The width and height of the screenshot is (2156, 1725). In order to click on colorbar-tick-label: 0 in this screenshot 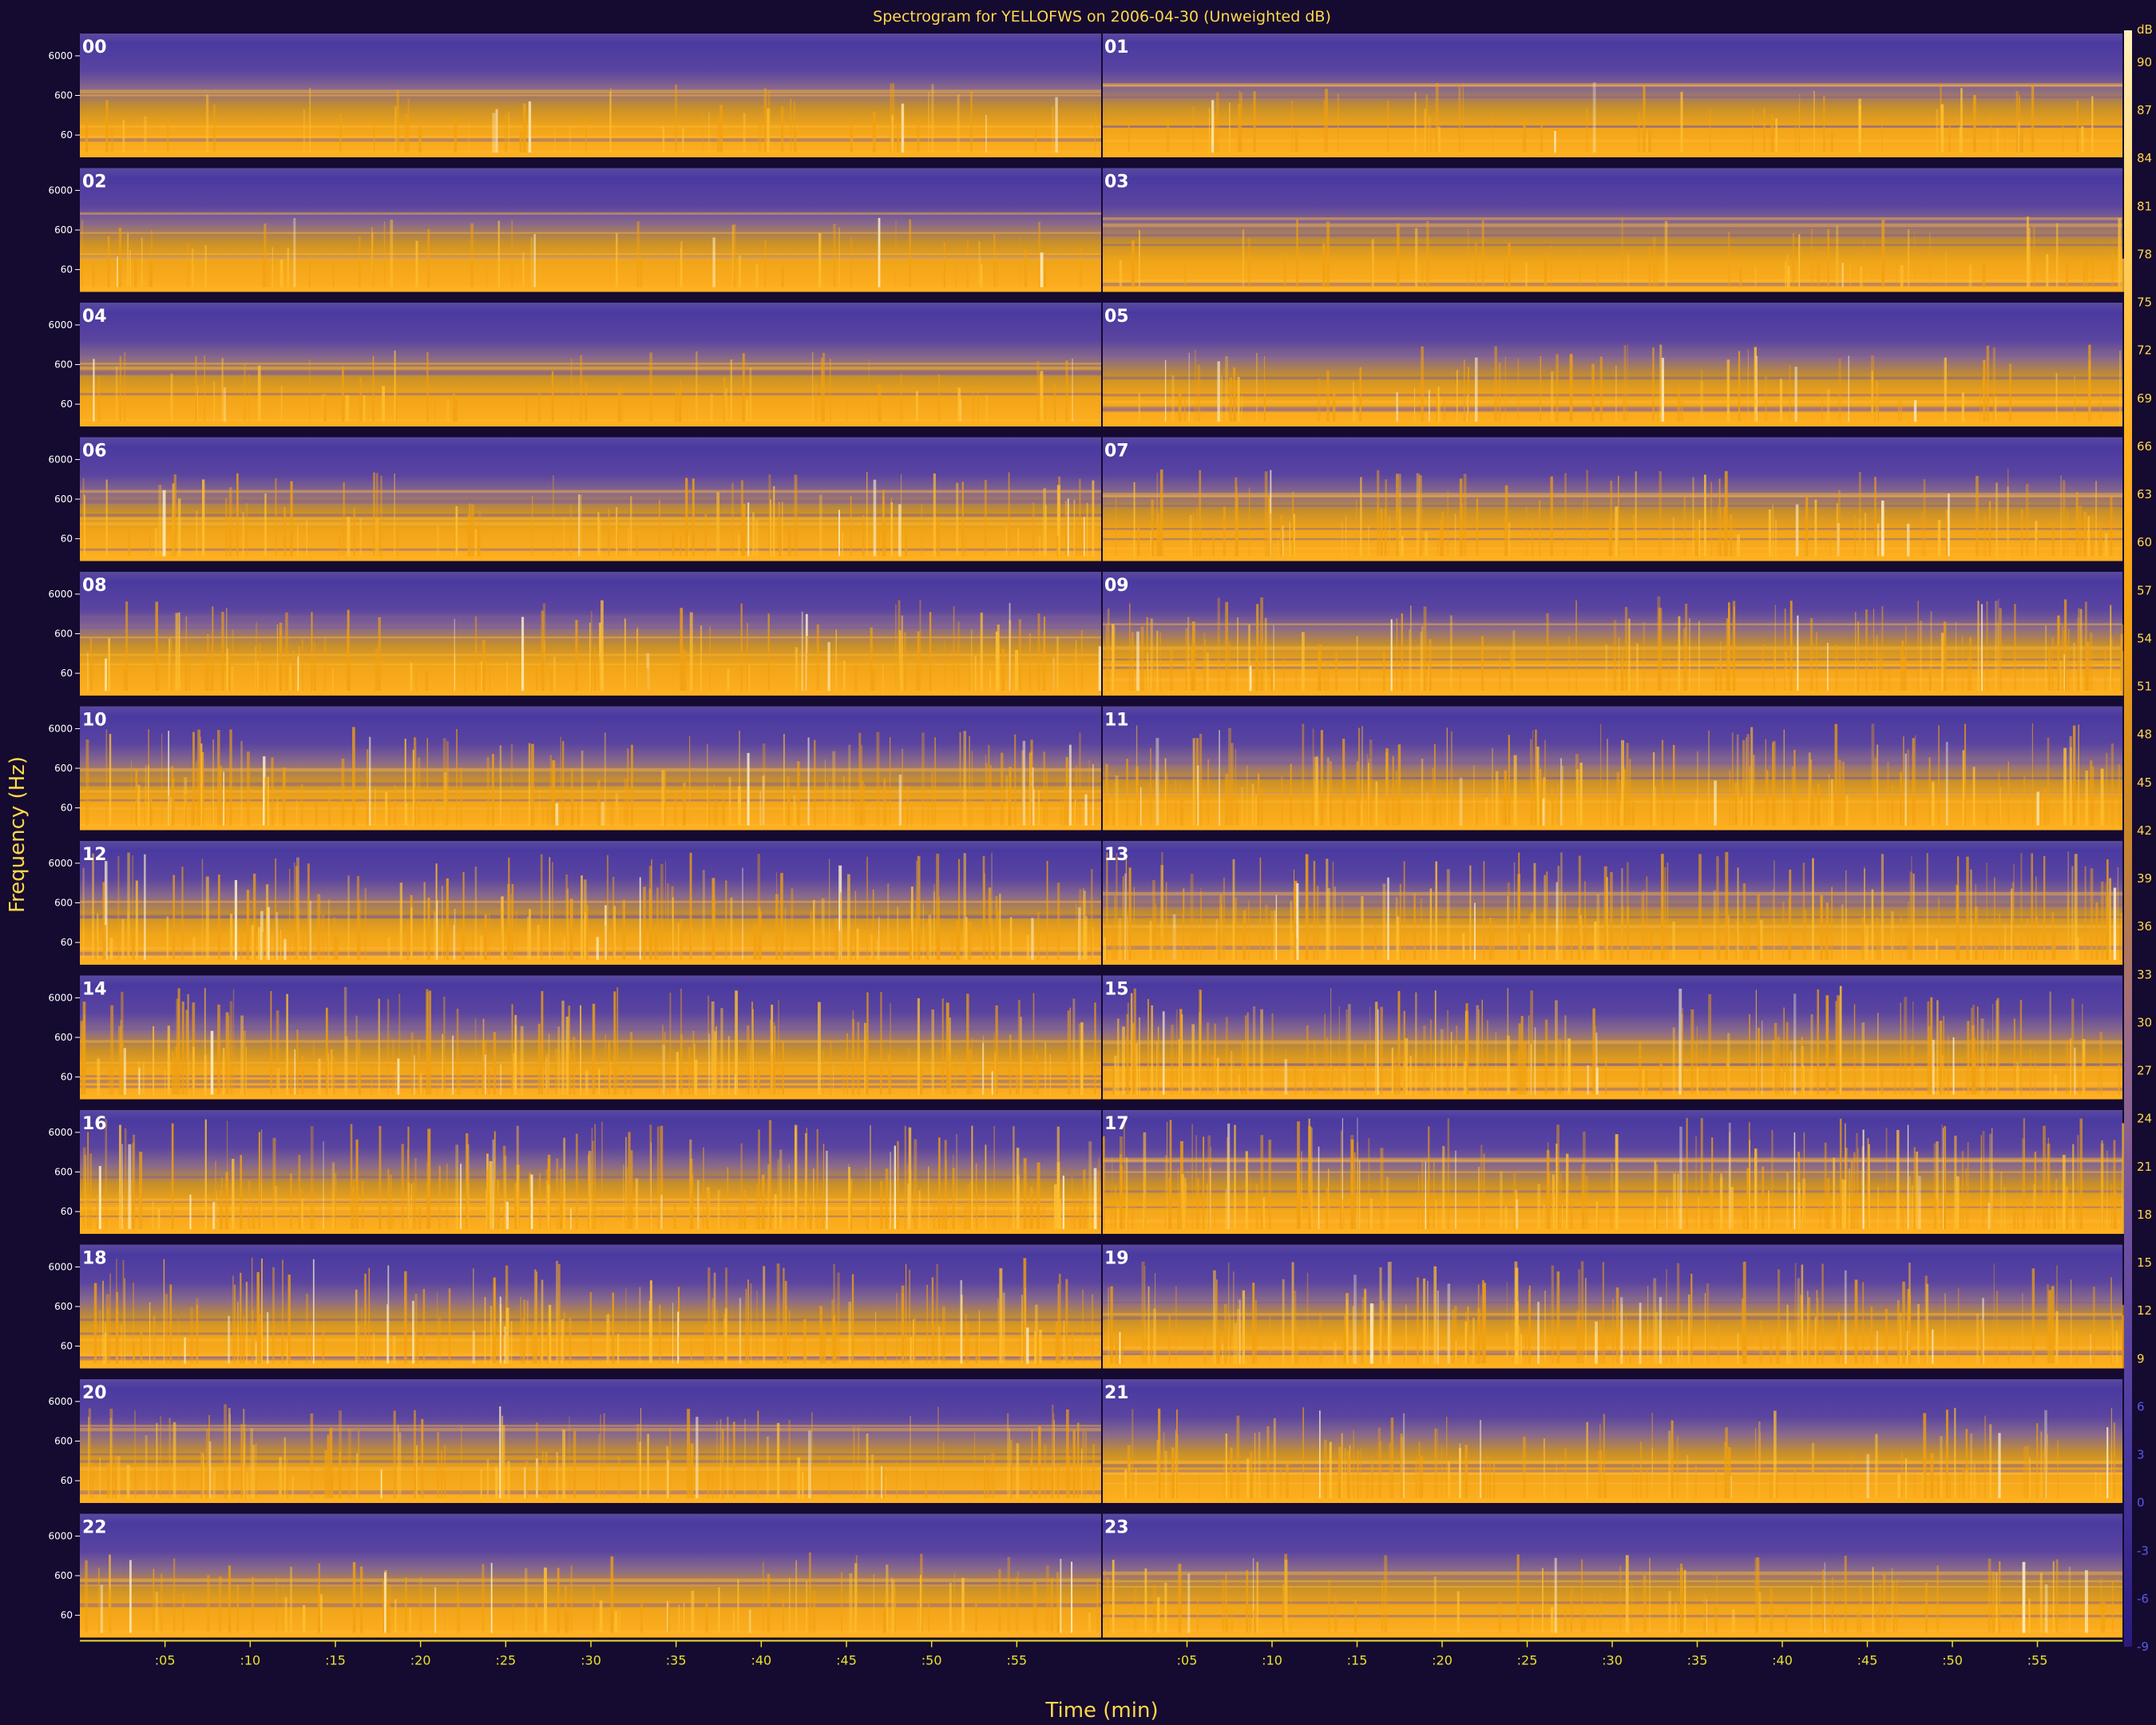, I will do `click(2141, 1503)`.